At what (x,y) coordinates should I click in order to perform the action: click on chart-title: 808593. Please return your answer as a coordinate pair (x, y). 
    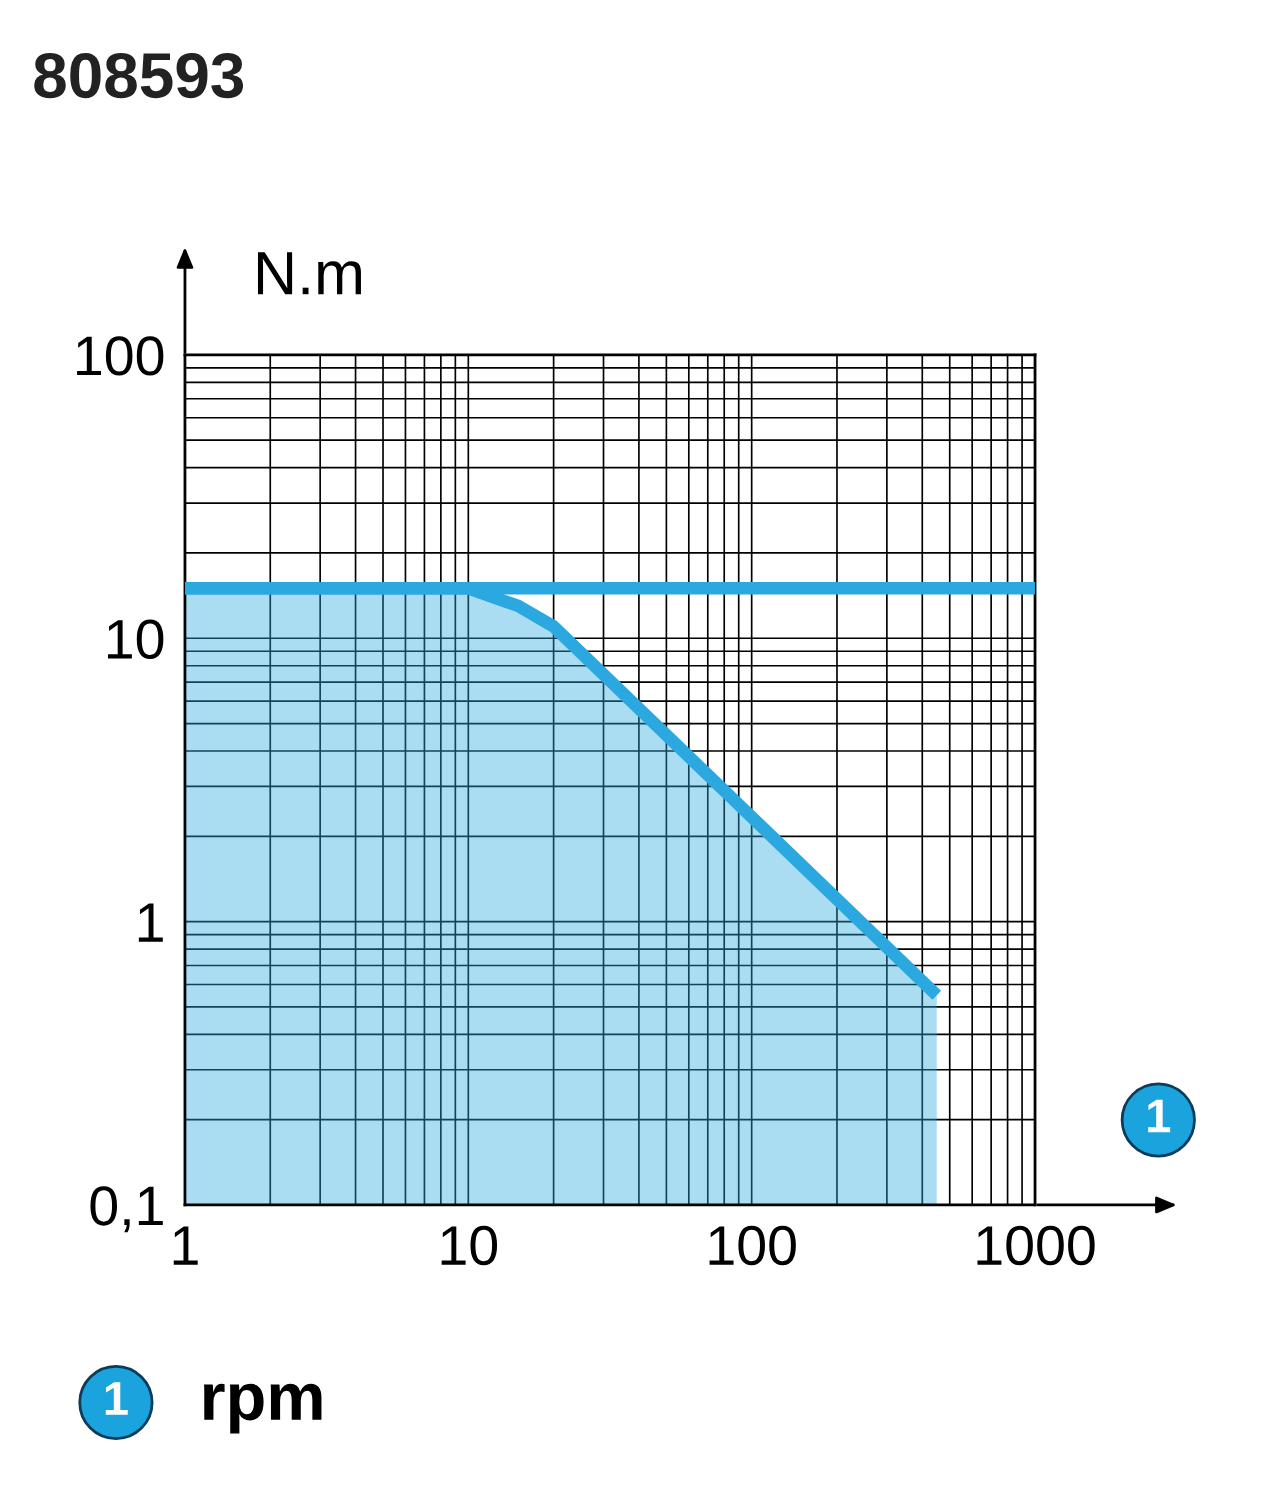
    Looking at the image, I should click on (139, 75).